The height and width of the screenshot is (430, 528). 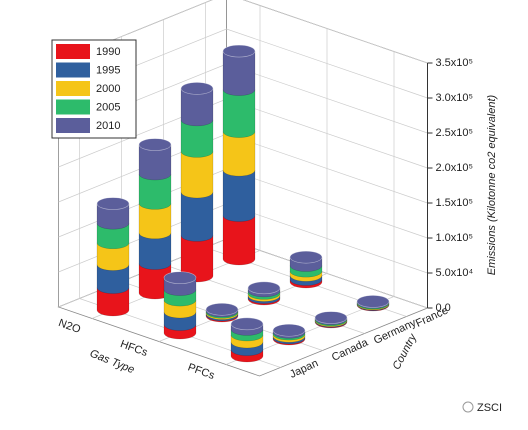 What do you see at coordinates (492, 184) in the screenshot?
I see `y-axis-title: Emissions (Kilotonne co2 equivalent)` at bounding box center [492, 184].